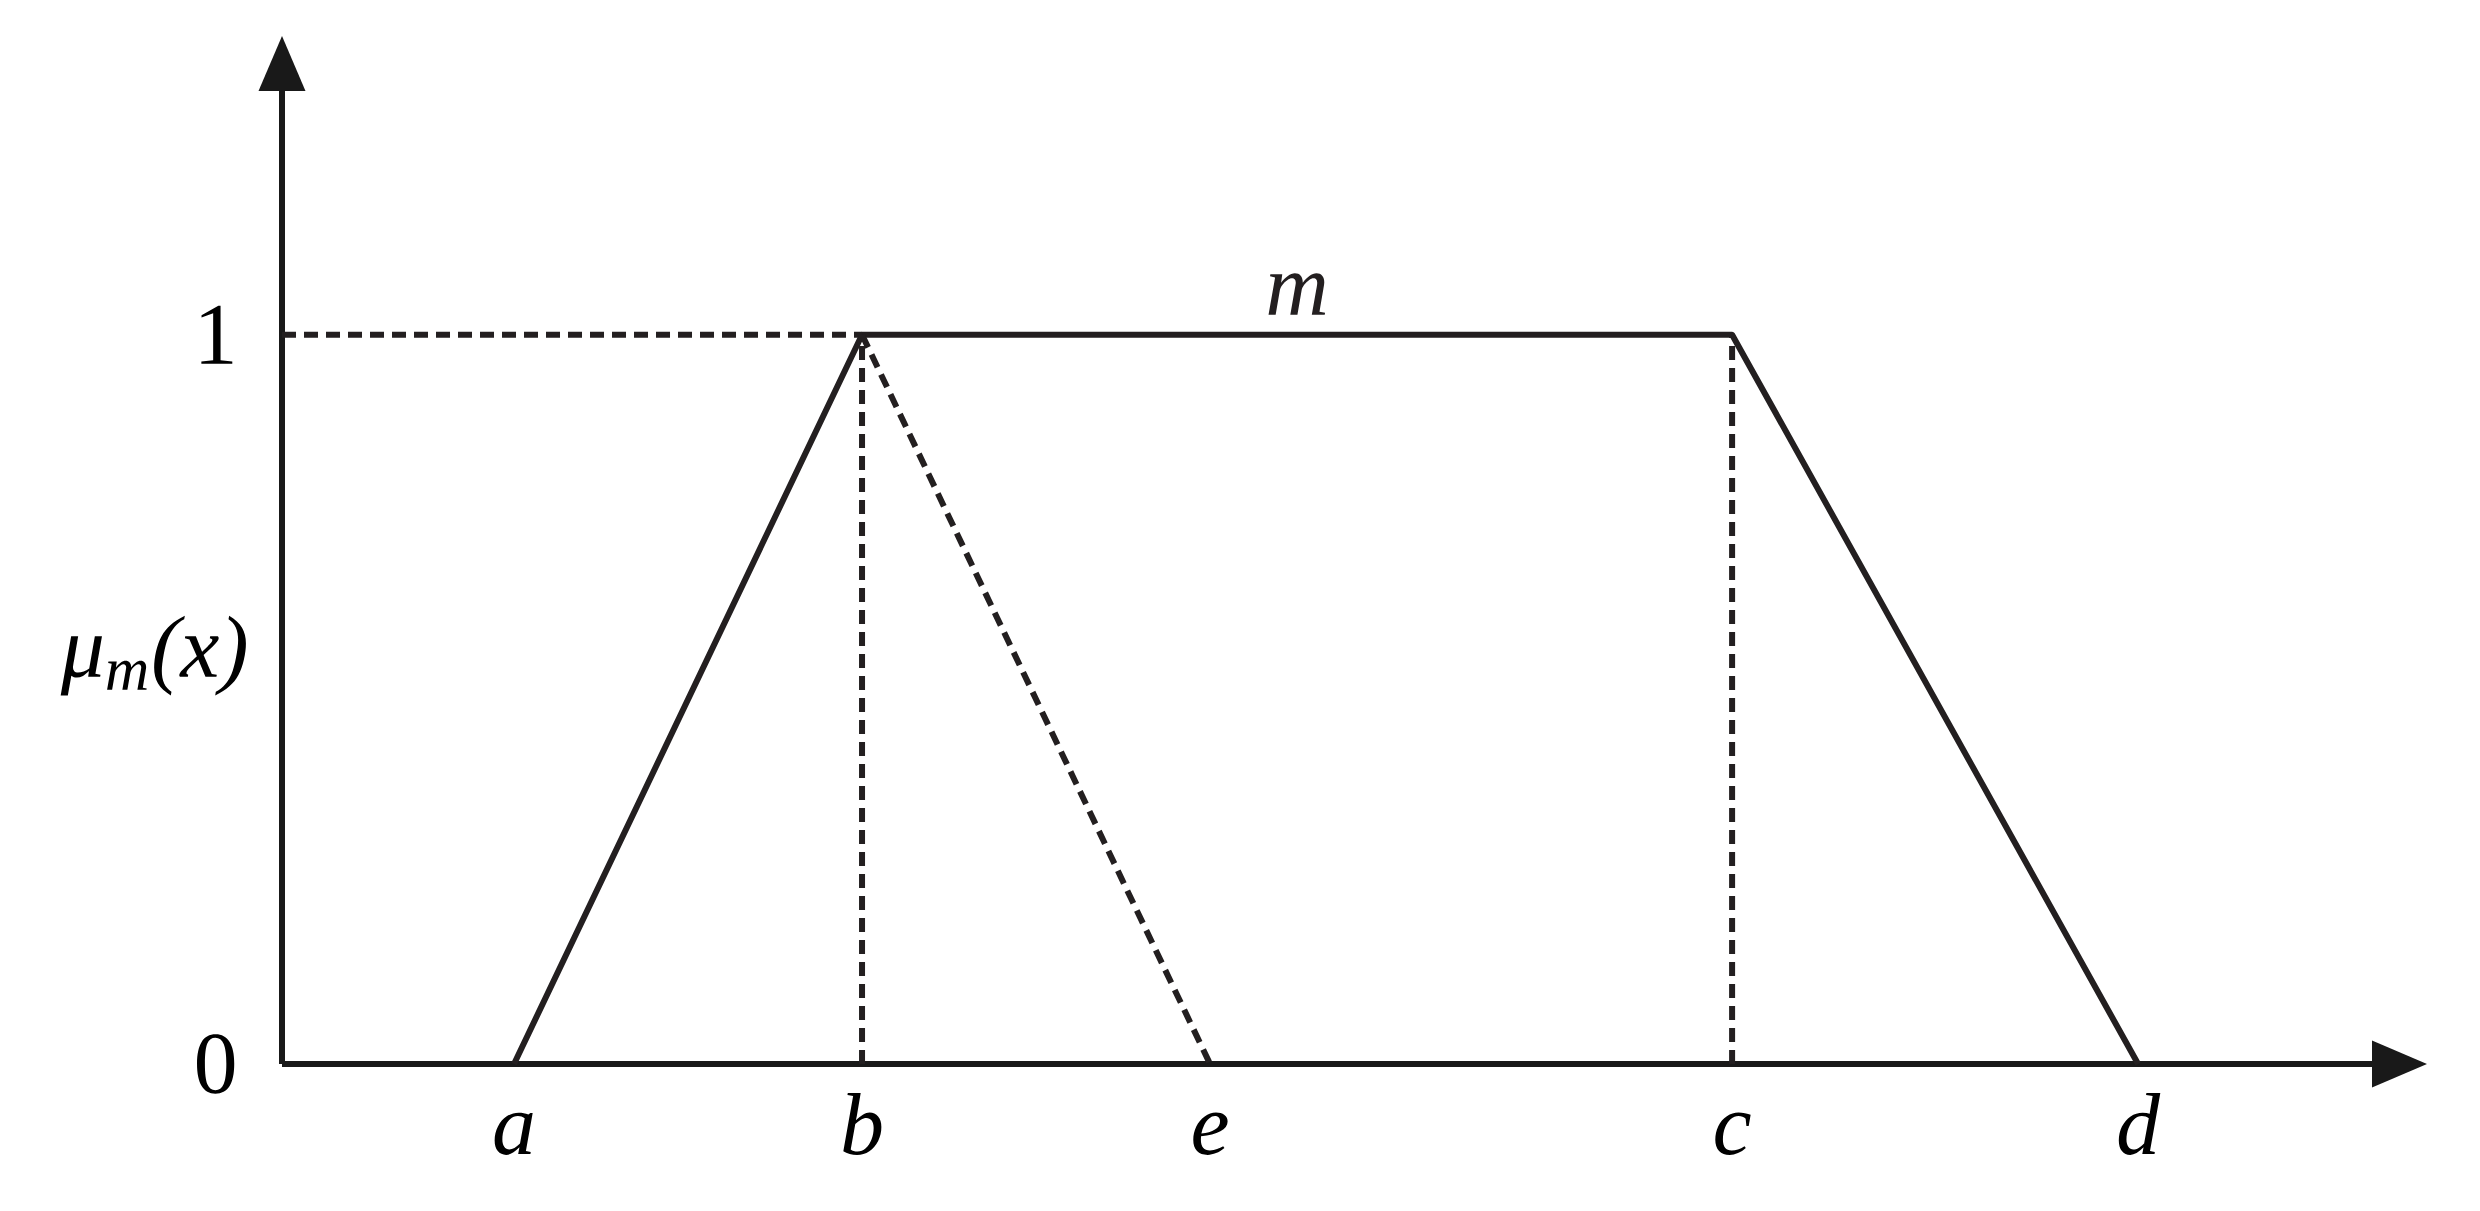  I want to click on series-label: m, so click(1297, 294).